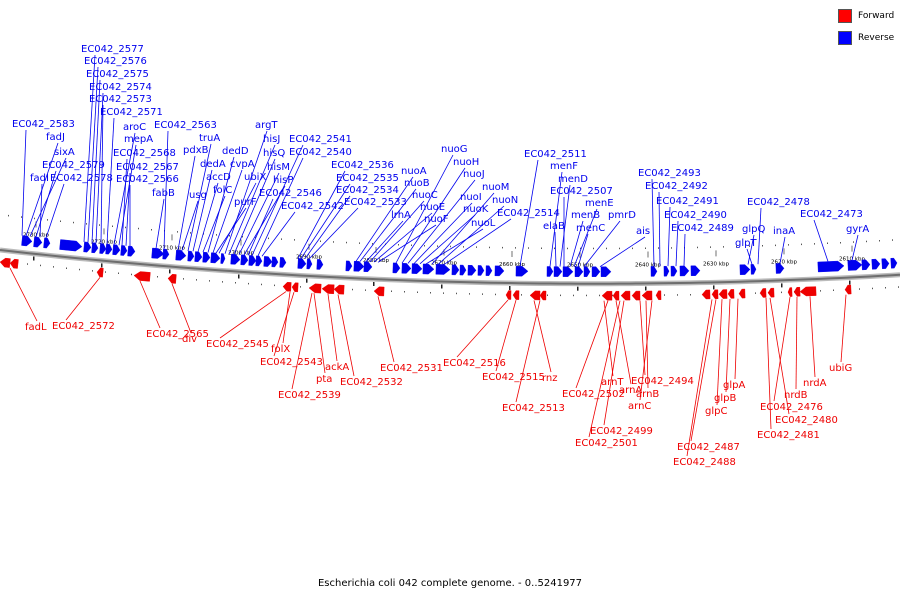  What do you see at coordinates (505, 200) in the screenshot?
I see `reverse-gene-label-text: nuoN` at bounding box center [505, 200].